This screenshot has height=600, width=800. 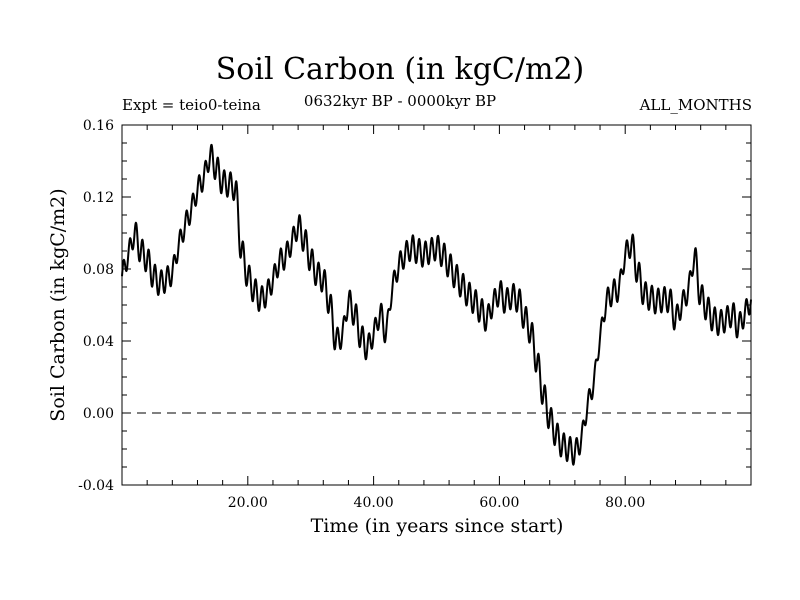 I want to click on x-tick-label: 80.00, so click(x=625, y=503).